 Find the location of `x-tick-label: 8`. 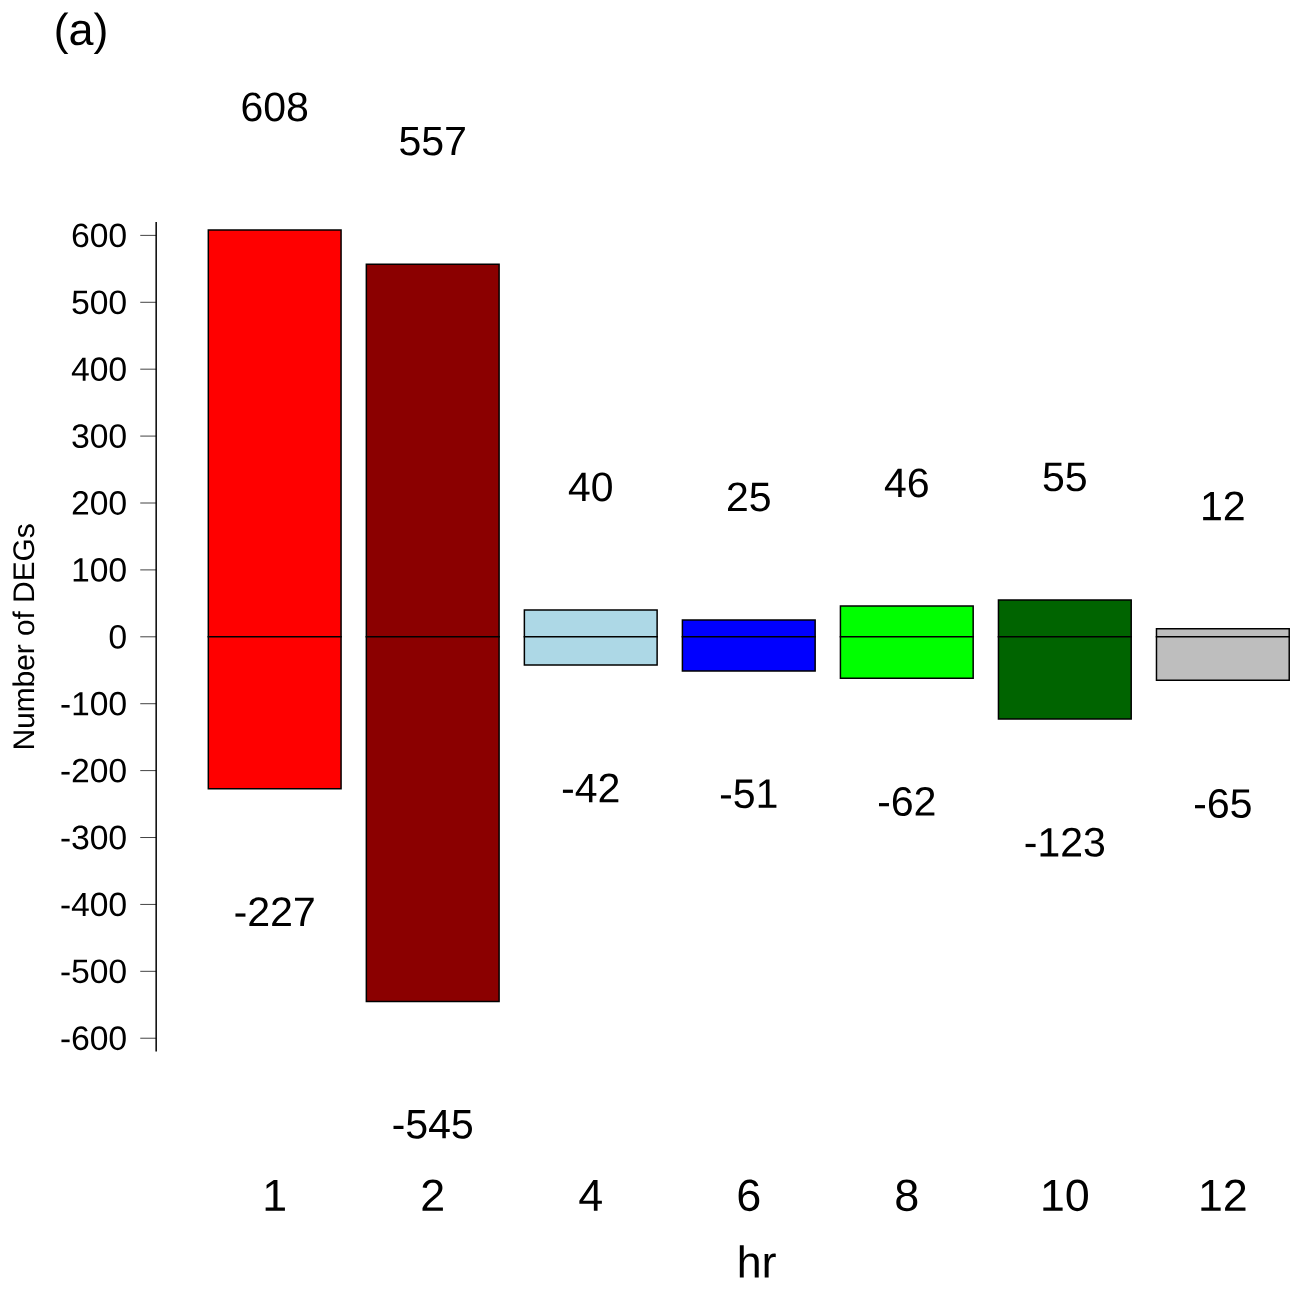

x-tick-label: 8 is located at coordinates (907, 1195).